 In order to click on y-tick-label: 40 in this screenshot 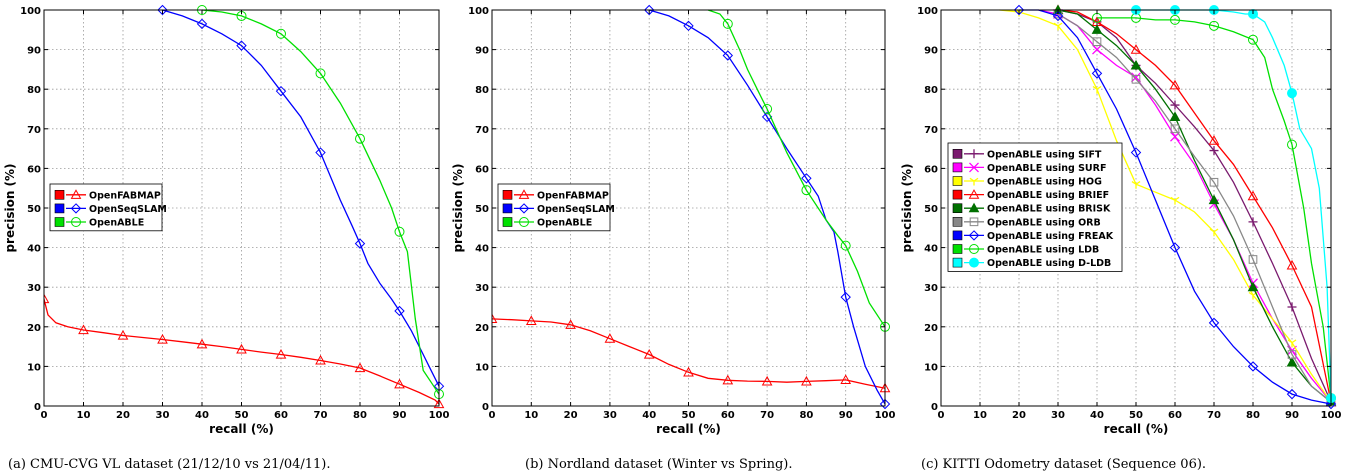, I will do `click(931, 249)`.